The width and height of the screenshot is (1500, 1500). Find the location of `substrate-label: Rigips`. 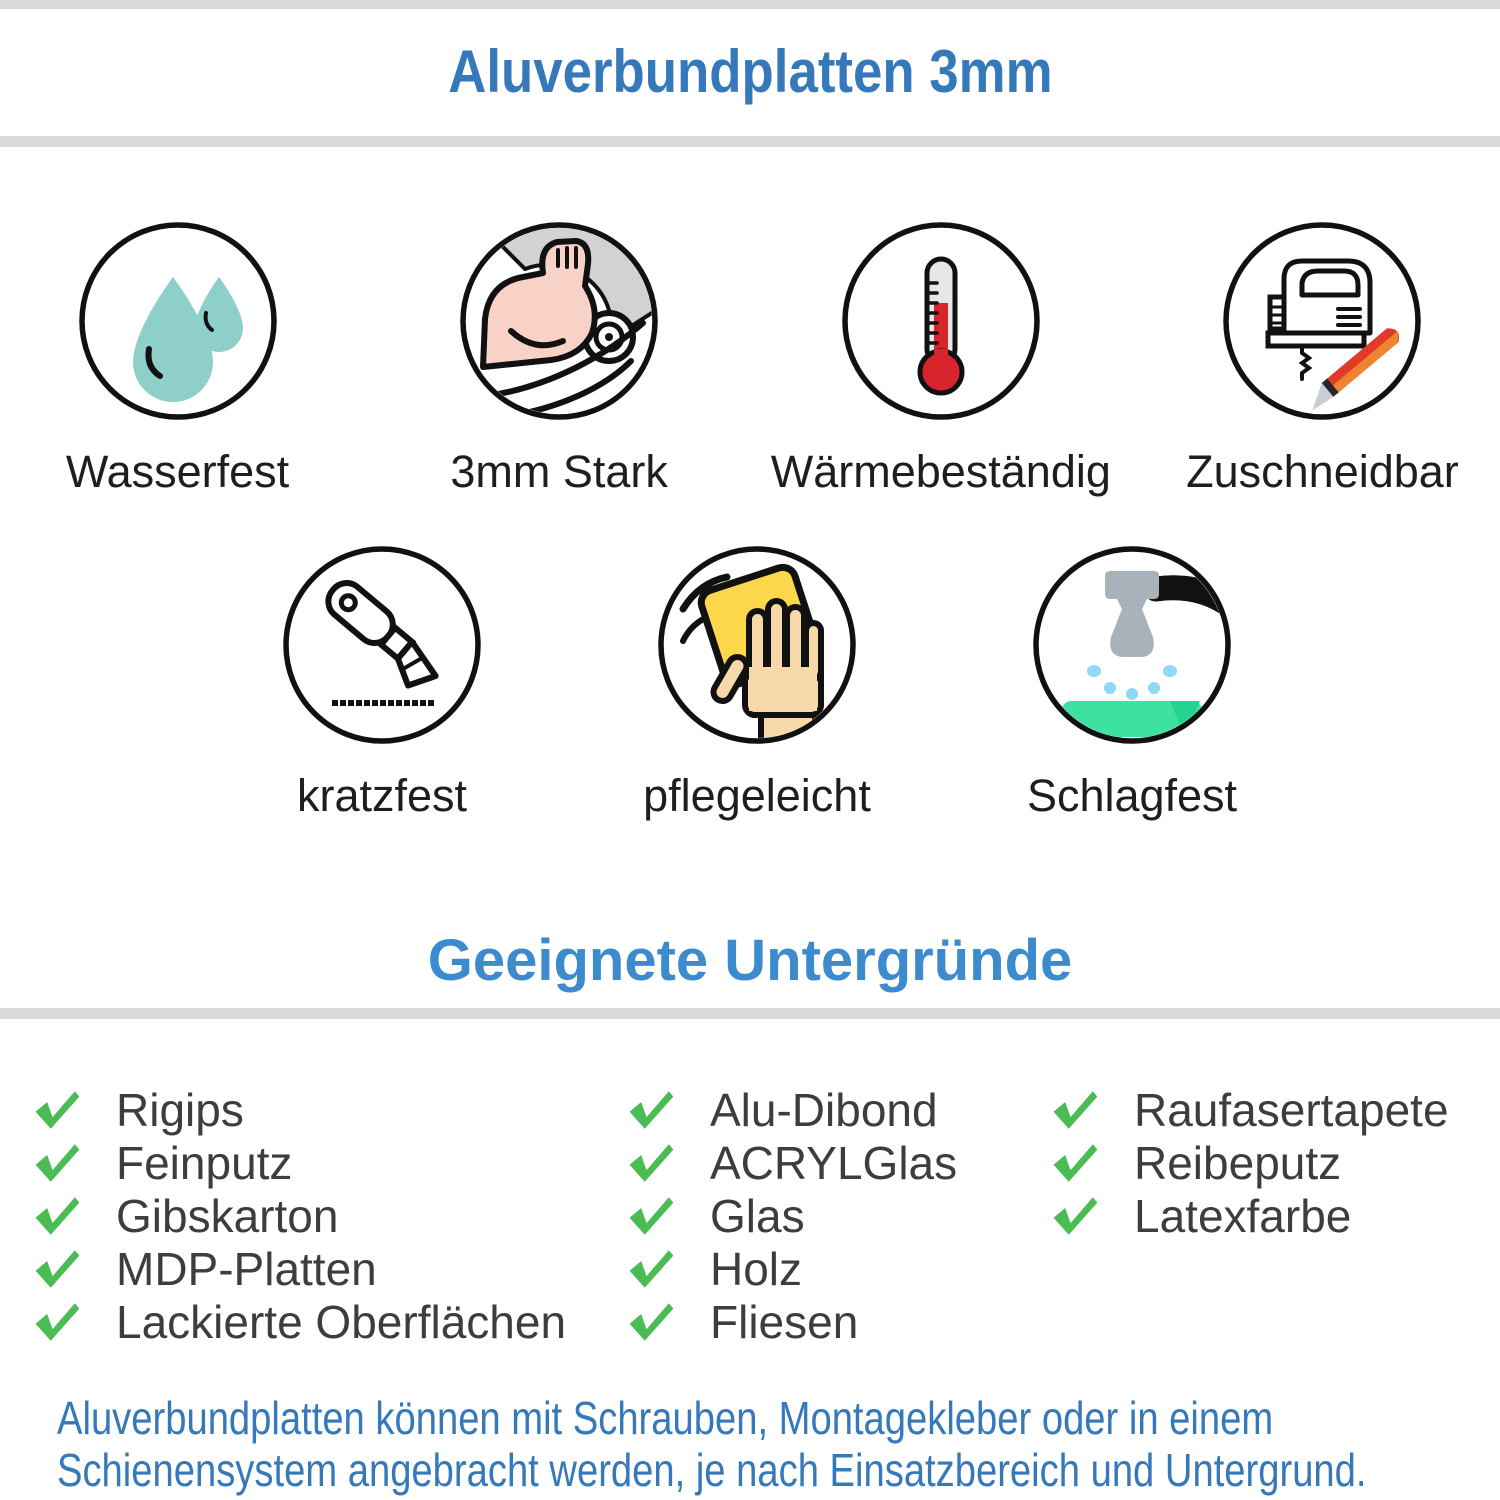

substrate-label: Rigips is located at coordinates (180, 1109).